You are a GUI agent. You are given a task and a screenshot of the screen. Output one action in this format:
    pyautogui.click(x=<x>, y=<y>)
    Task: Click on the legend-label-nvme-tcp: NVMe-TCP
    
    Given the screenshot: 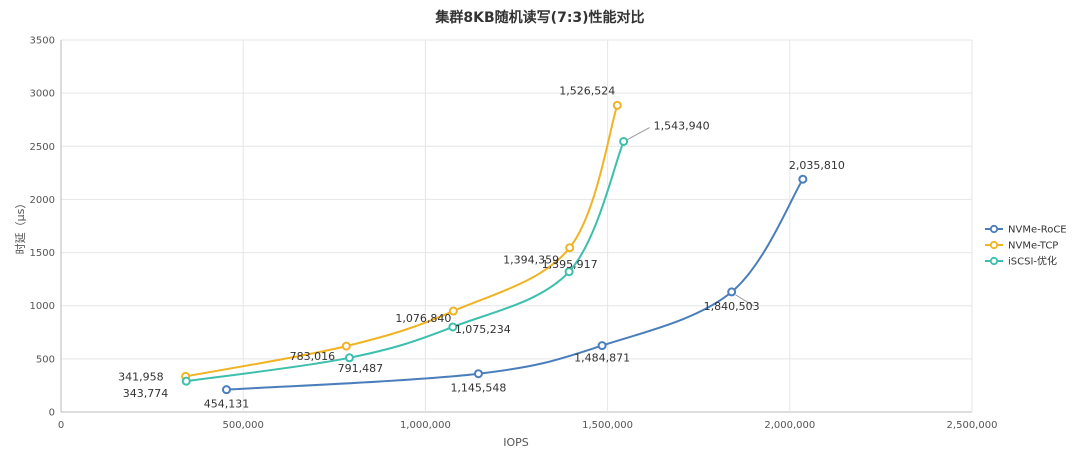 What is the action you would take?
    pyautogui.click(x=1033, y=246)
    